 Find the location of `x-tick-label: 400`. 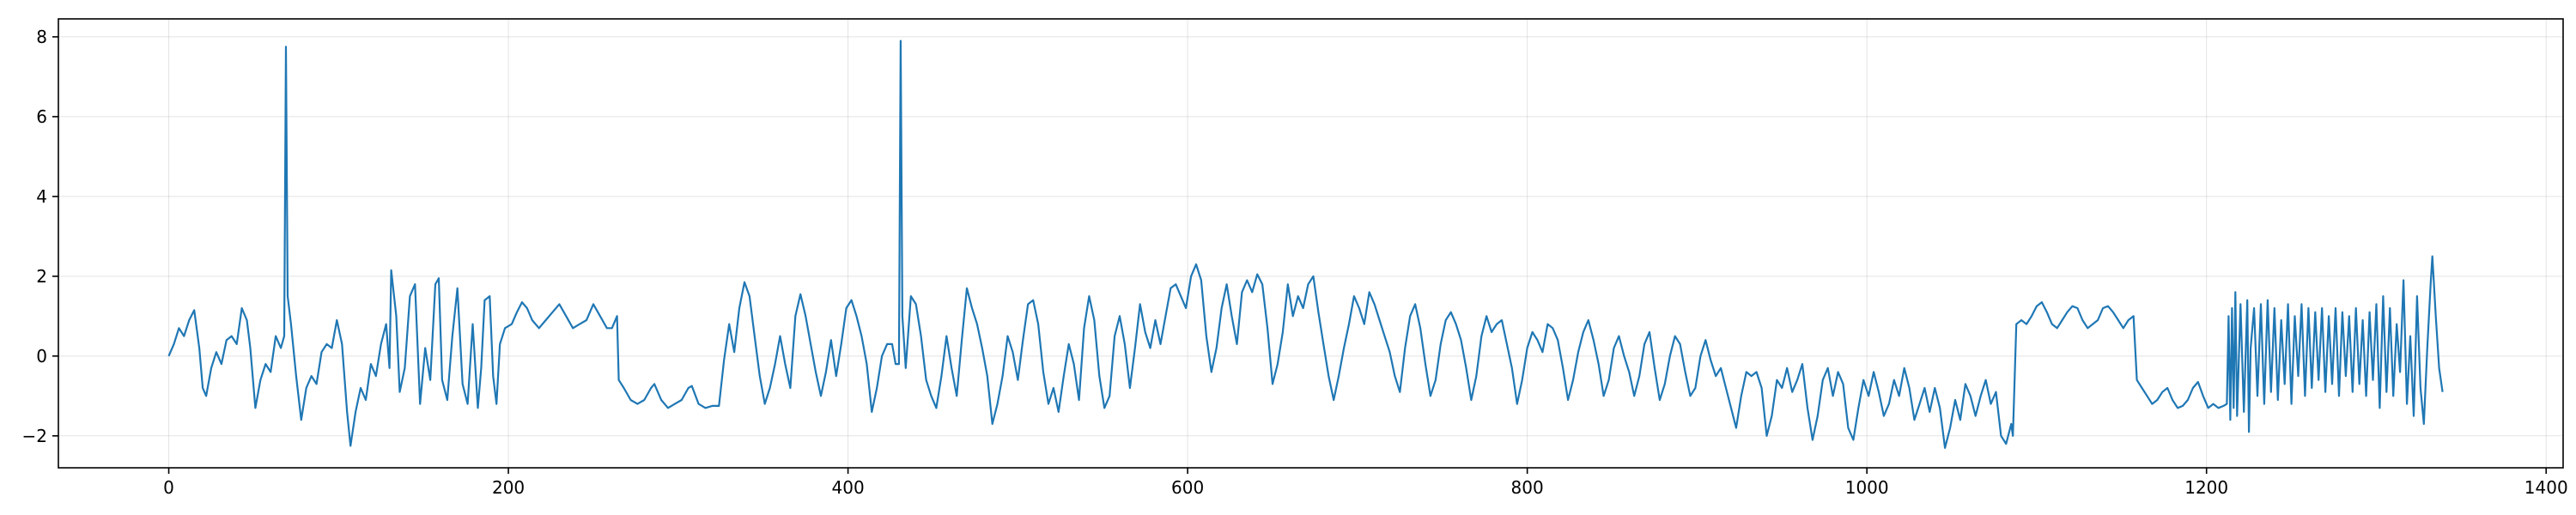

x-tick-label: 400 is located at coordinates (848, 487).